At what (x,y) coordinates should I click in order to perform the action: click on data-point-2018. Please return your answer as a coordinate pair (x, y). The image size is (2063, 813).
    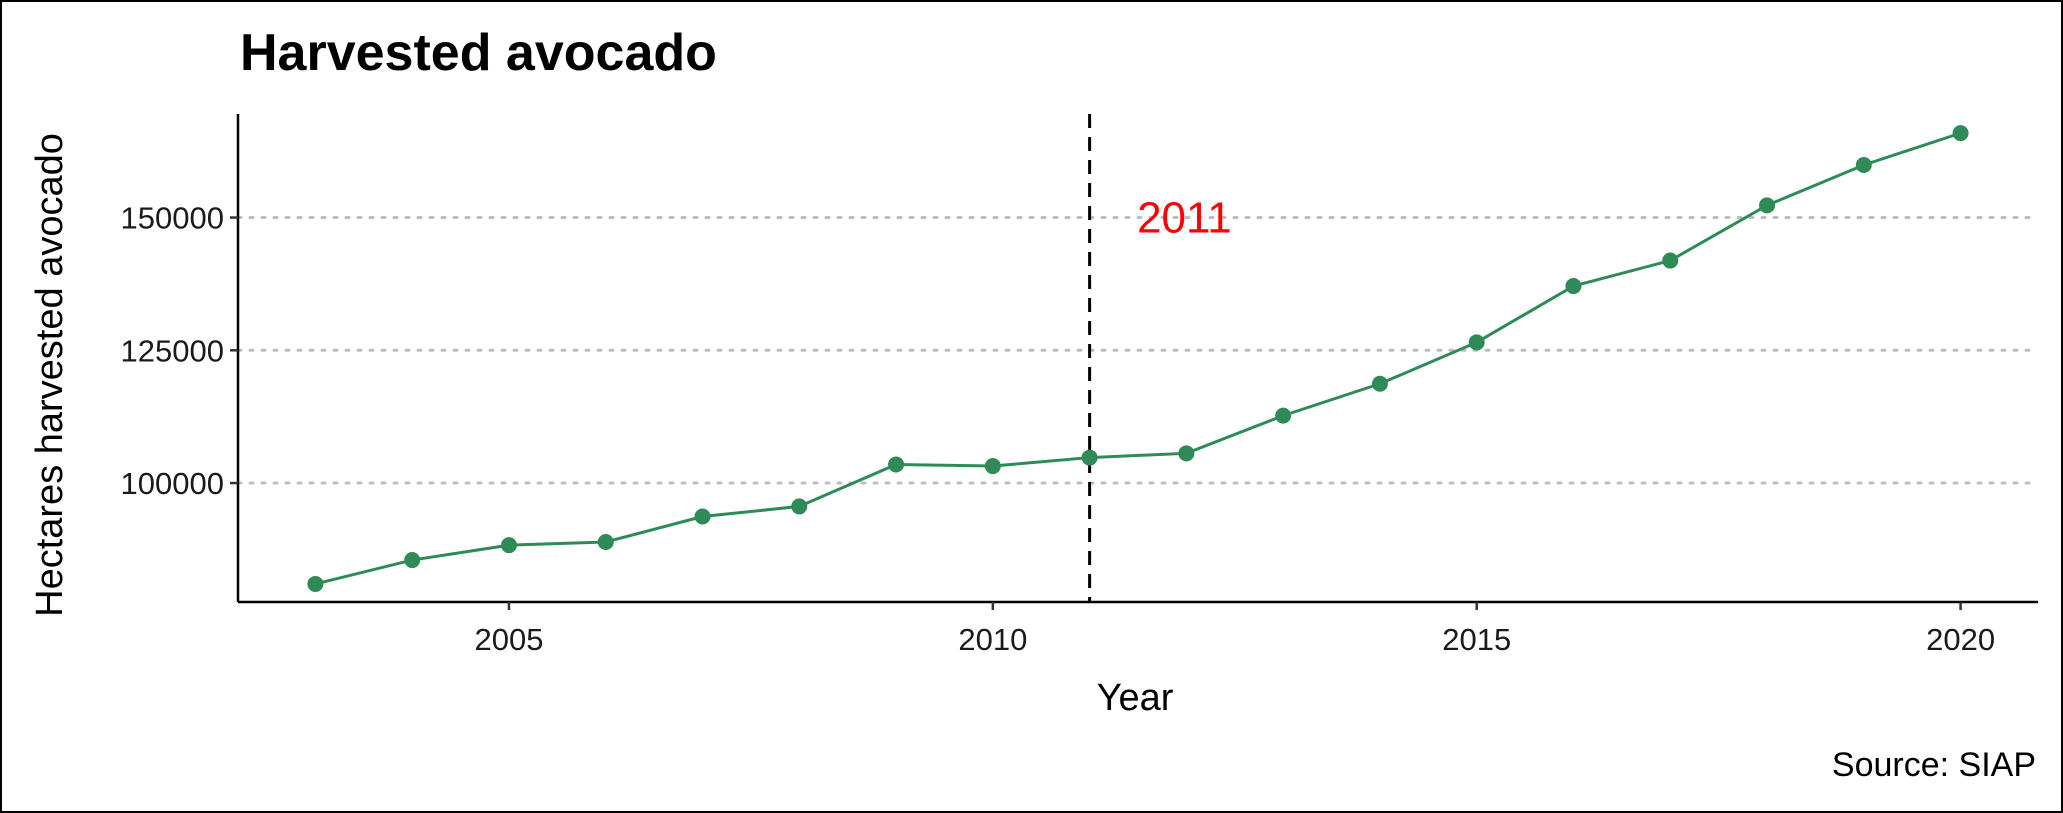
    Looking at the image, I should click on (1767, 205).